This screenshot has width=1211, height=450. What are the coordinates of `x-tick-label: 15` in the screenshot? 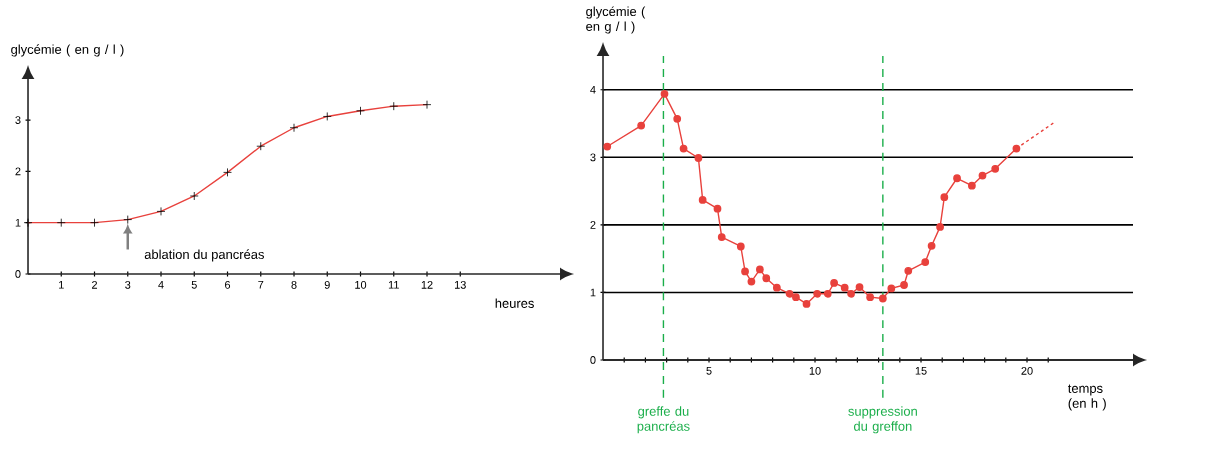 It's located at (921, 371).